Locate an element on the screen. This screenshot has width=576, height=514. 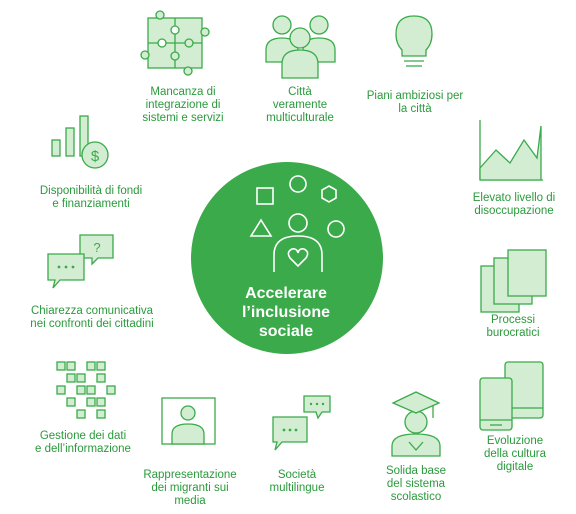
label-line: burocratici is located at coordinates (513, 333).